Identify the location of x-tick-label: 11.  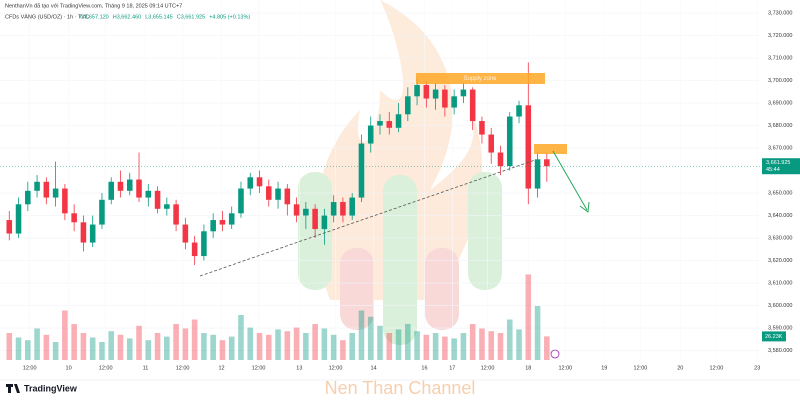
(146, 368).